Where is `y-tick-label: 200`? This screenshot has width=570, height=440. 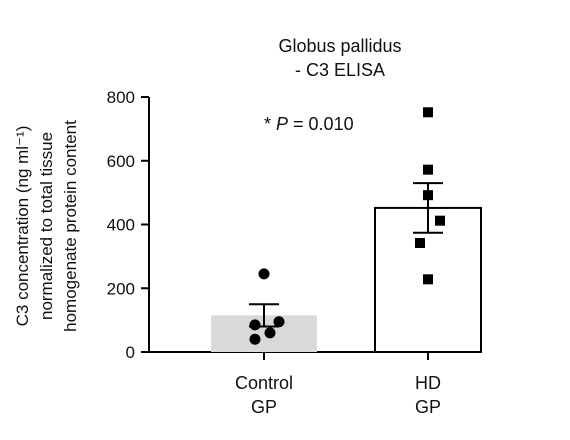 y-tick-label: 200 is located at coordinates (121, 288).